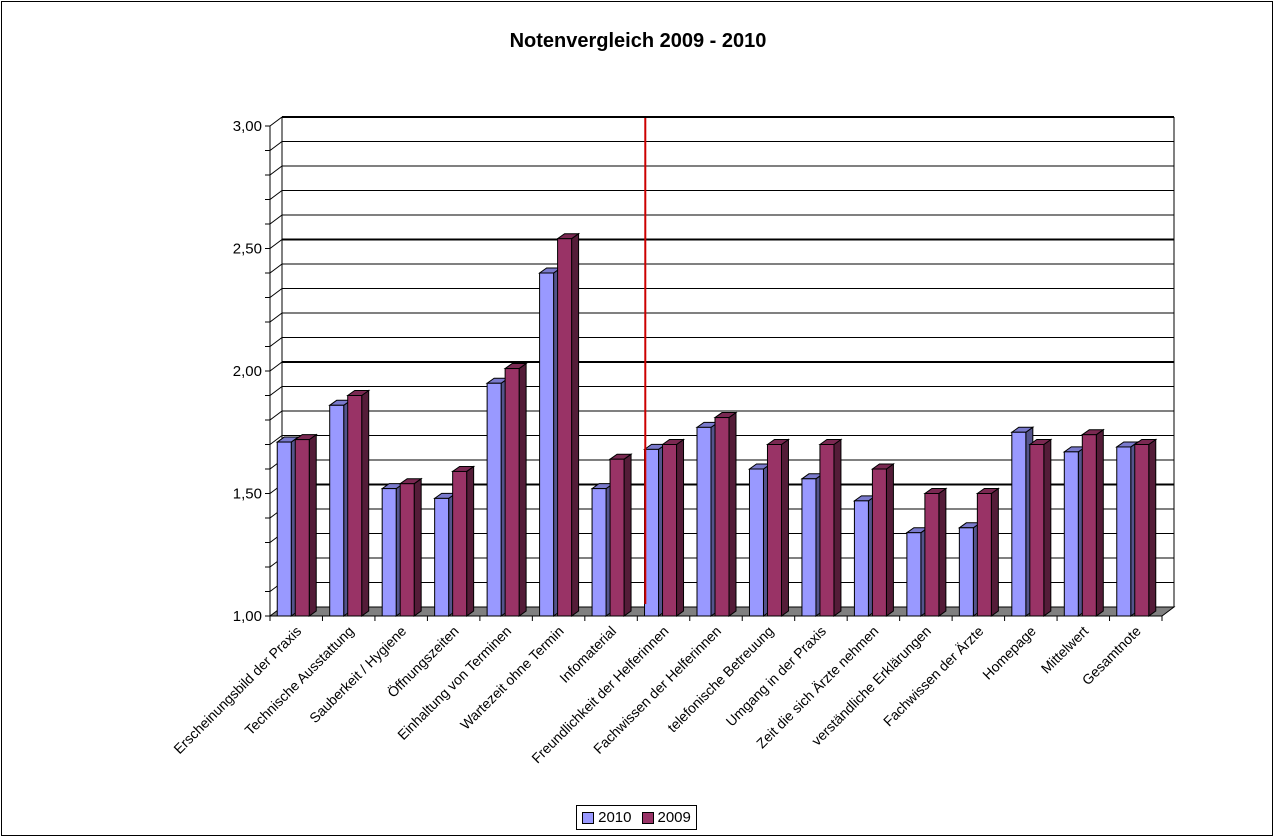  I want to click on x-tick-label: Homepage, so click(1009, 653).